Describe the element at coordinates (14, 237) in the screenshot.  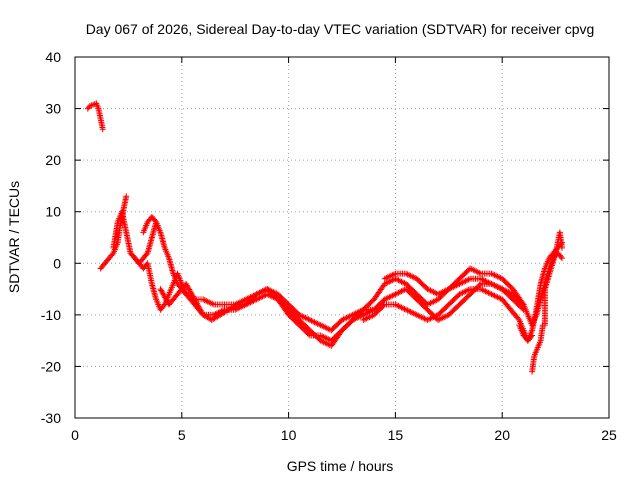
I see `y-axis-title: SDTVAR / TECUs` at that location.